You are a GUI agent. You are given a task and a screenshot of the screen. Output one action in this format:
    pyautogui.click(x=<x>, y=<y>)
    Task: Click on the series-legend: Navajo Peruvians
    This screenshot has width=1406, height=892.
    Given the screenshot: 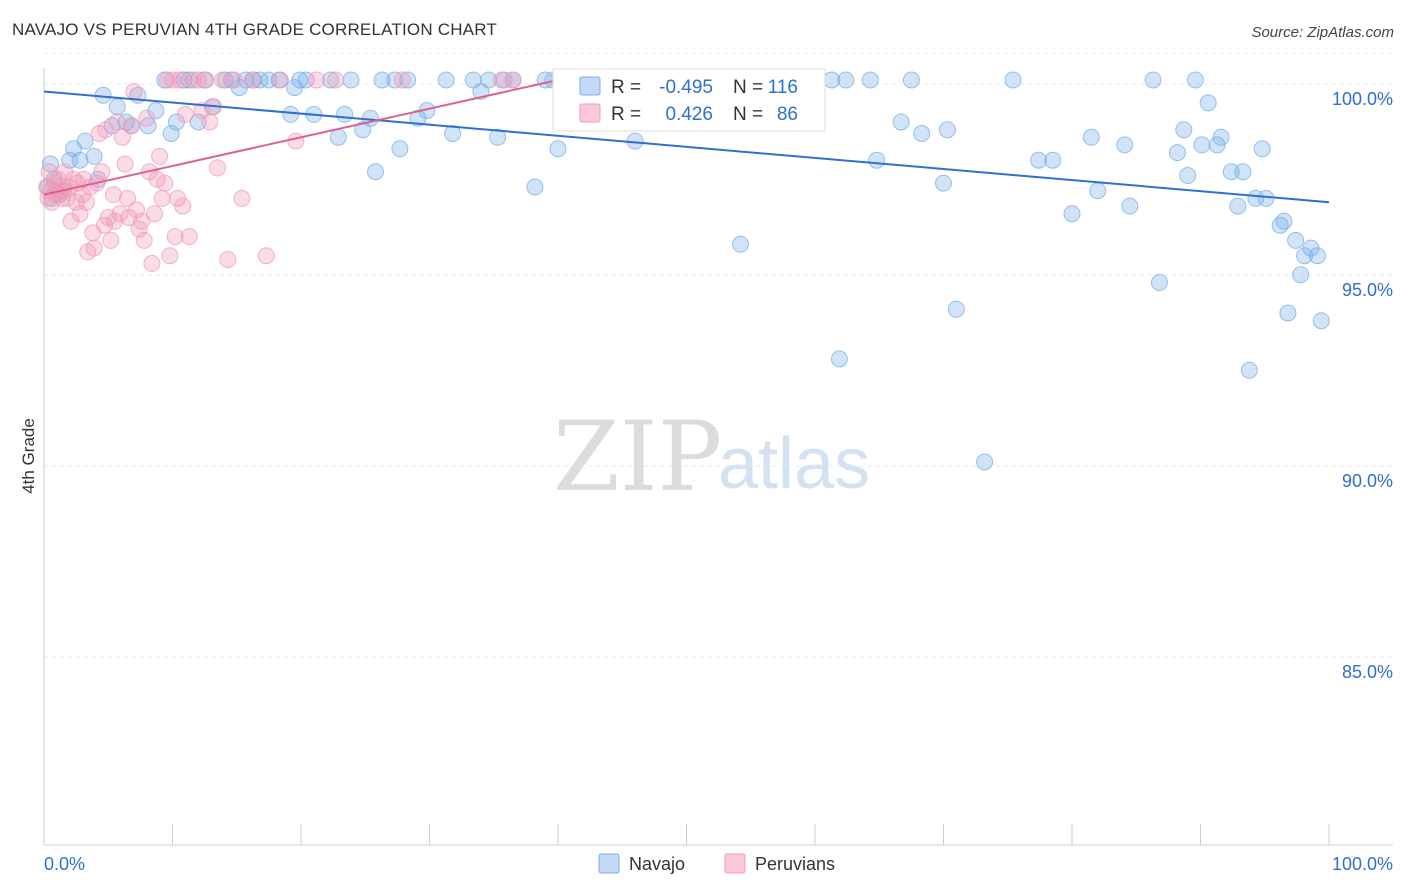 What is the action you would take?
    pyautogui.click(x=716, y=863)
    